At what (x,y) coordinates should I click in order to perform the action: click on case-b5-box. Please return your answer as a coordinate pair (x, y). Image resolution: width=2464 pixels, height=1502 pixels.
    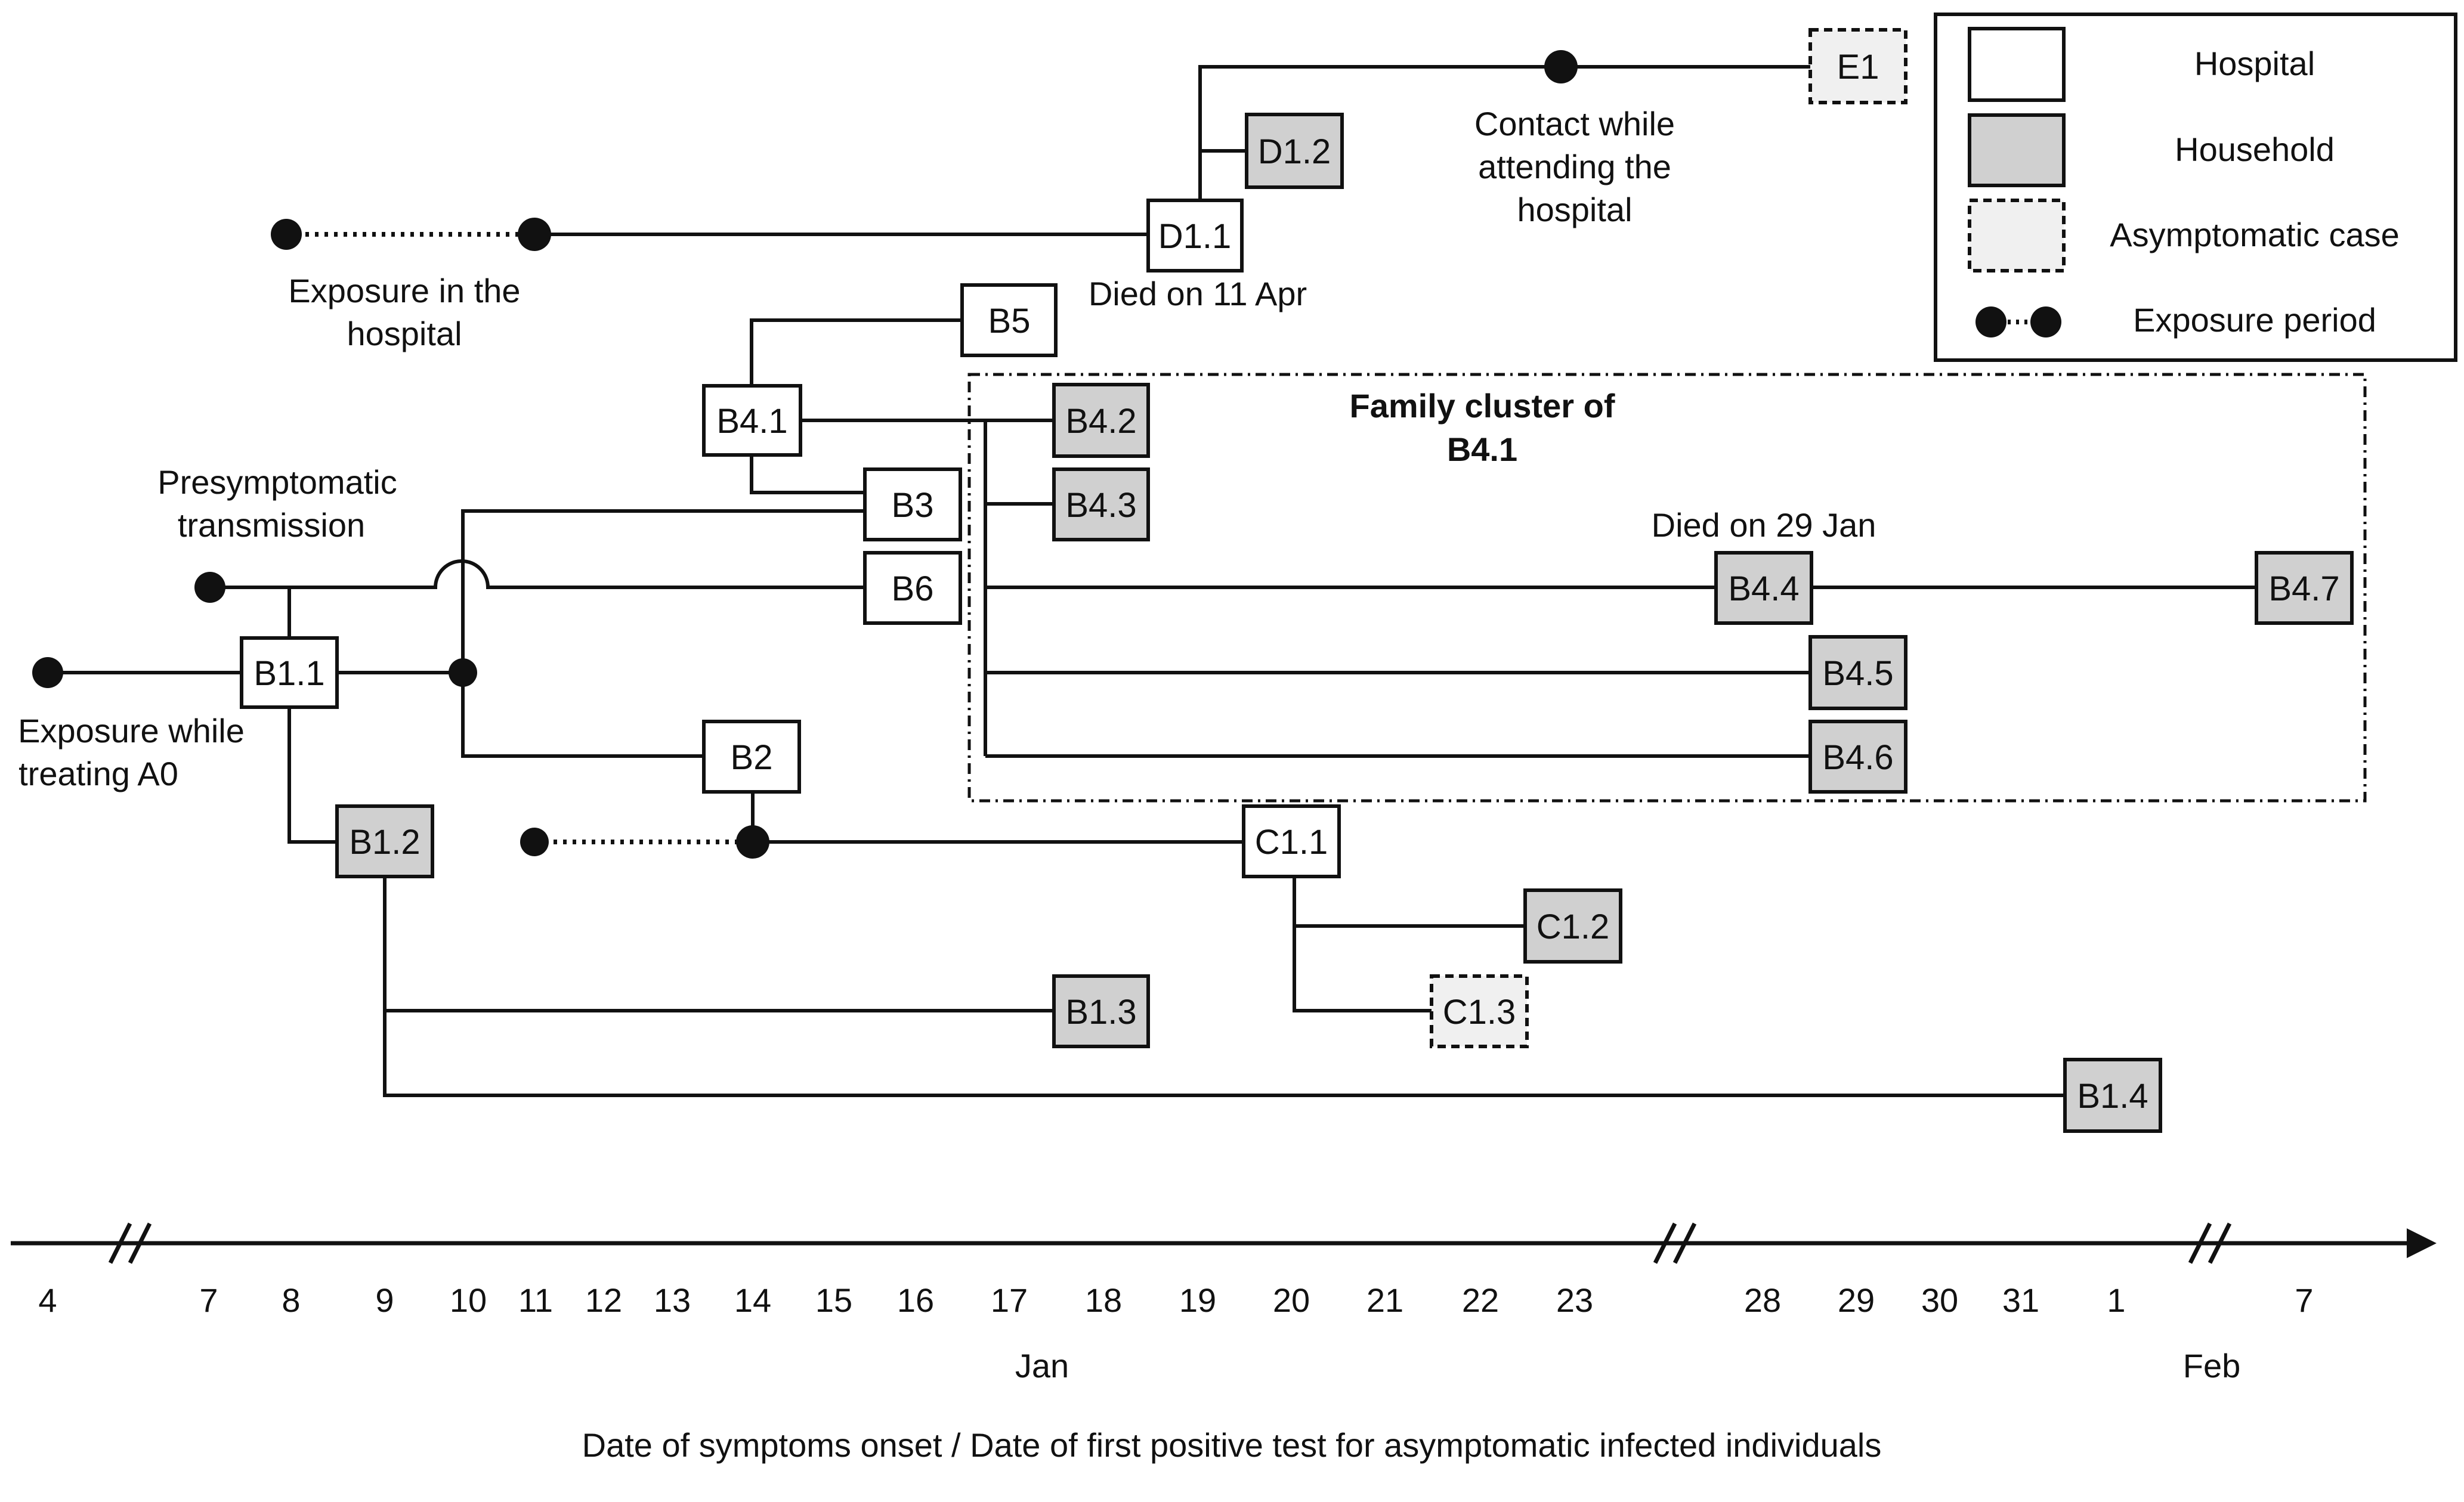
    Looking at the image, I should click on (1009, 320).